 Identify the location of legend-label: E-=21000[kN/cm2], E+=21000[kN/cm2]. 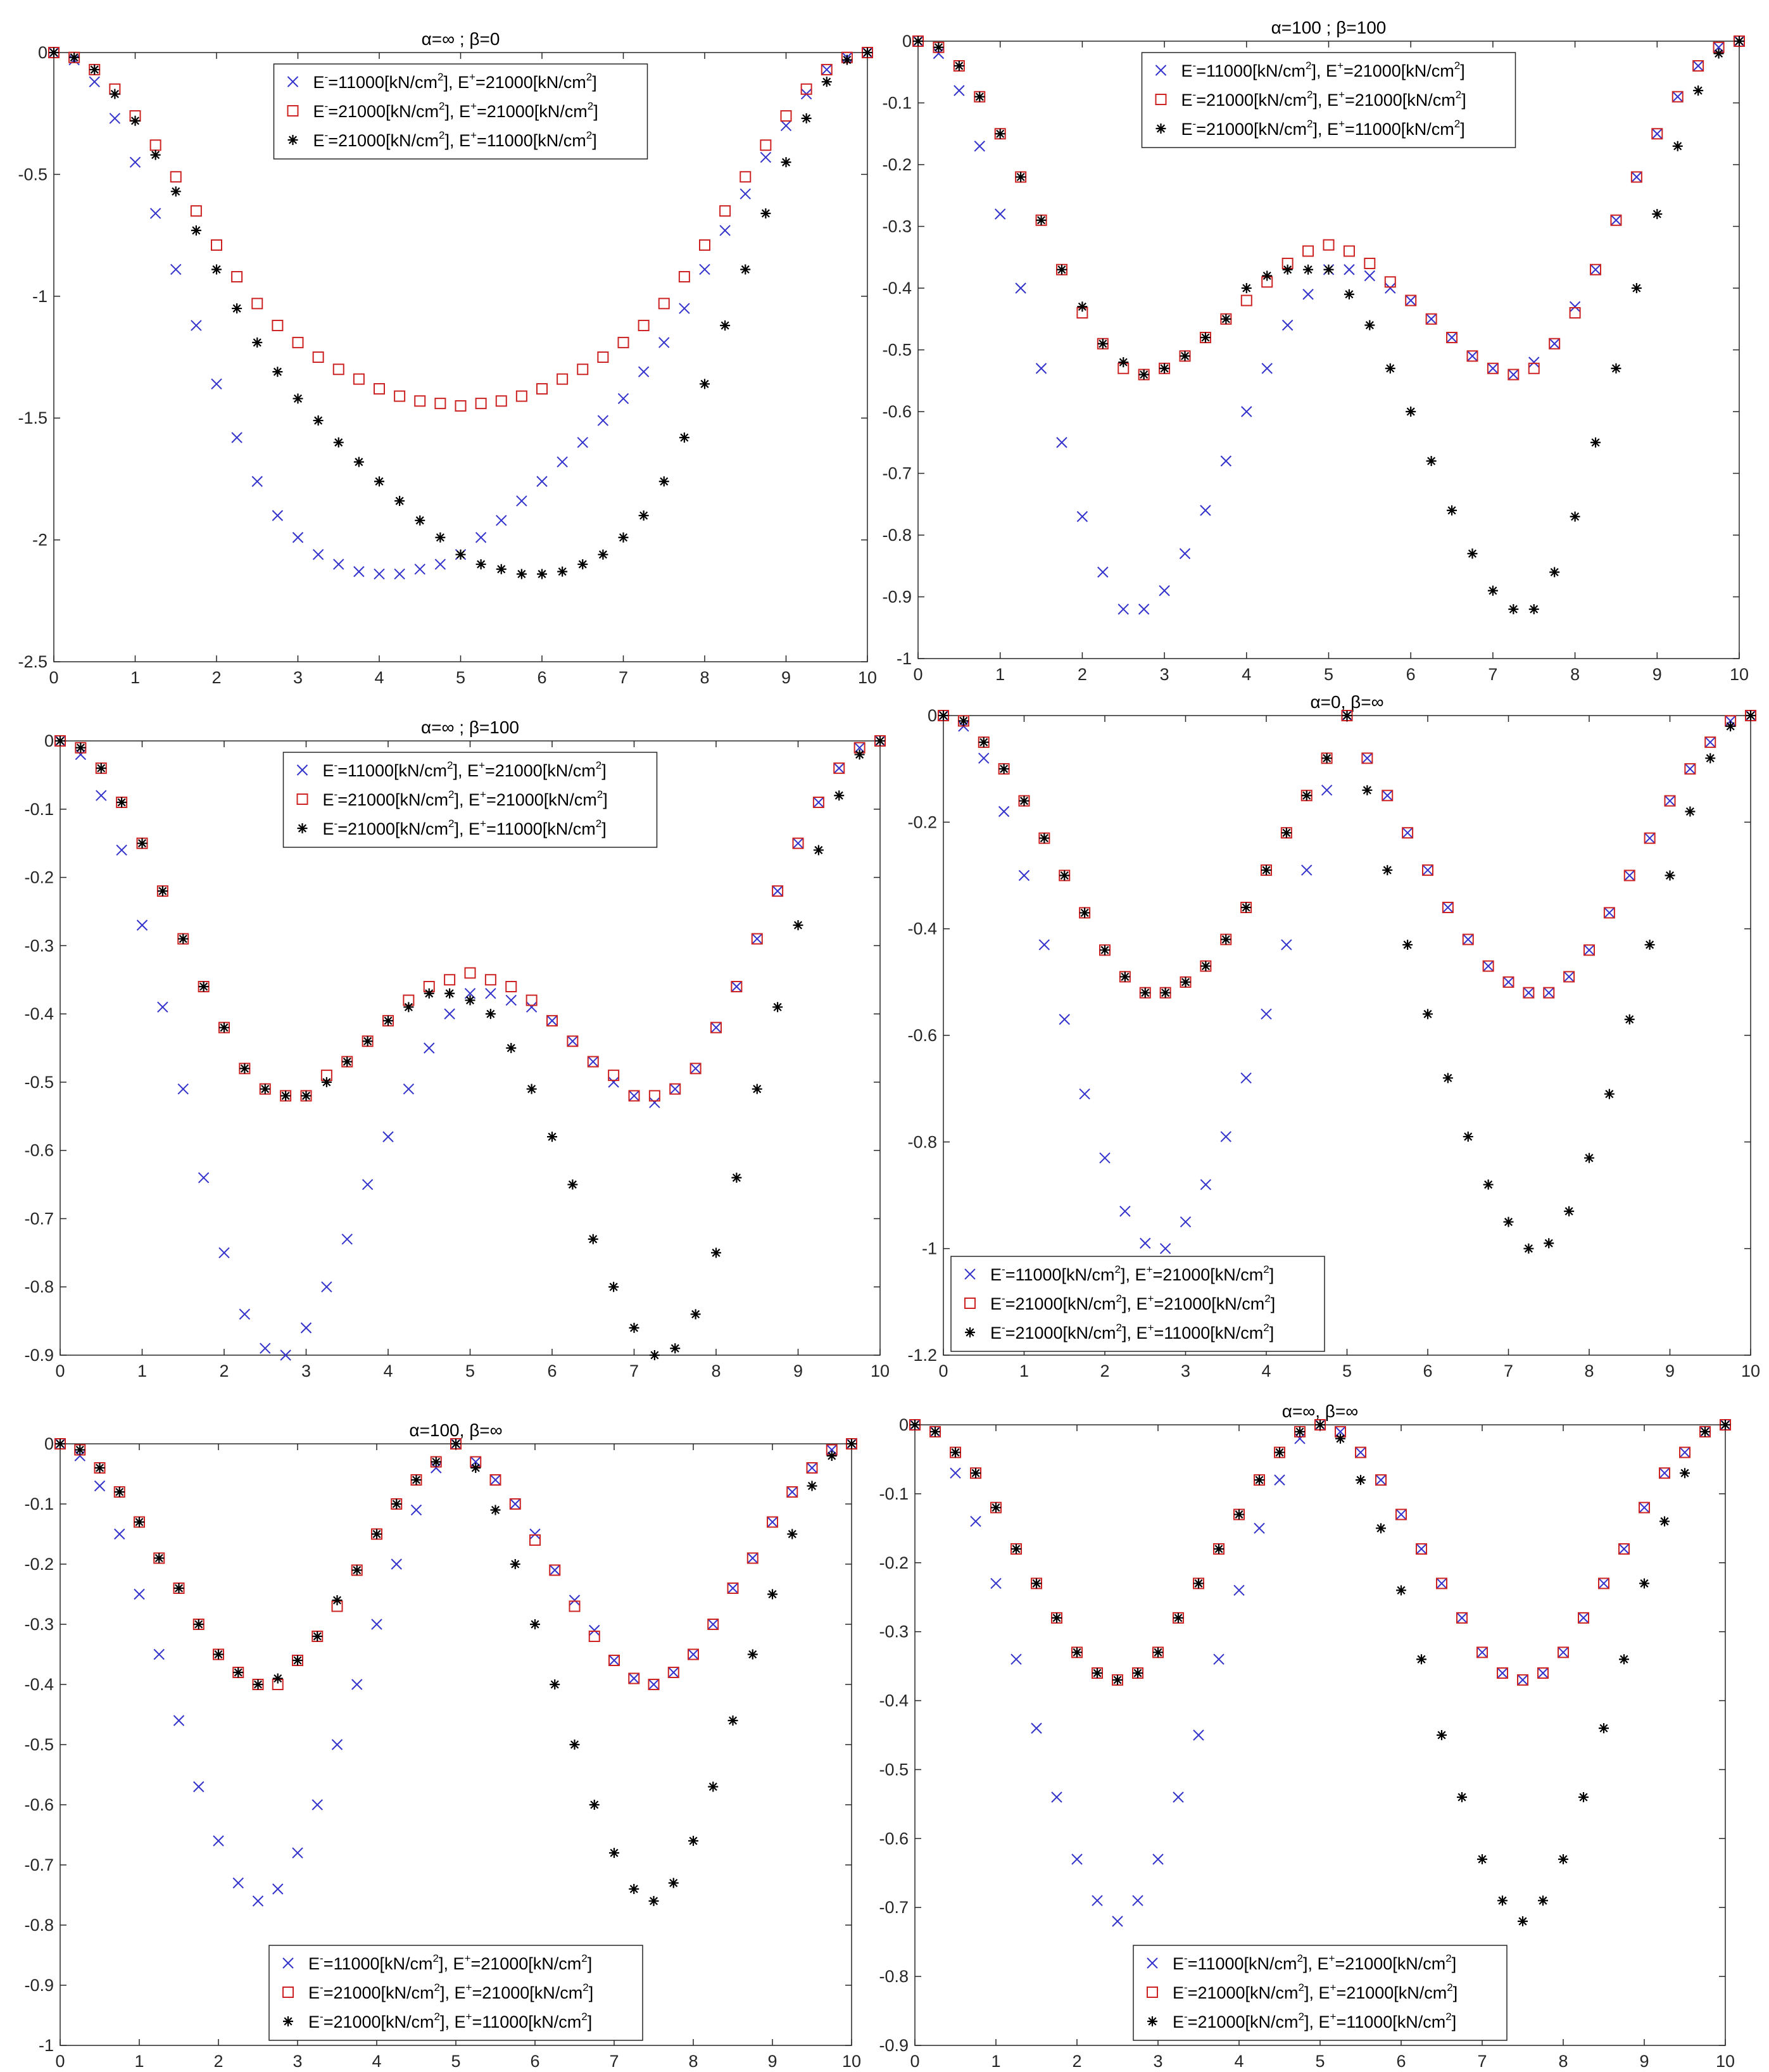
(450, 1991).